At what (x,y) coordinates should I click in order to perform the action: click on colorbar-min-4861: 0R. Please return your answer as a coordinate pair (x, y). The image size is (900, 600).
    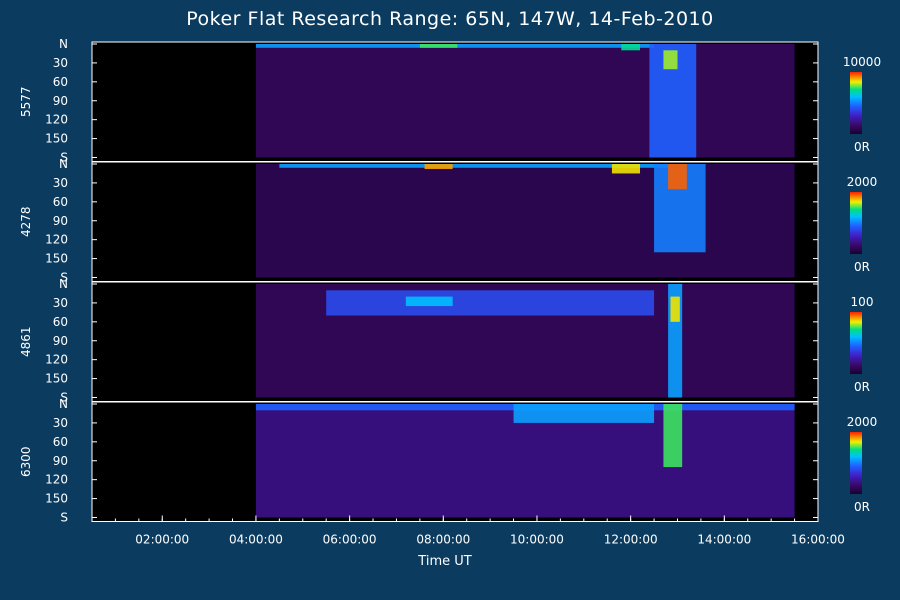
    Looking at the image, I should click on (862, 387).